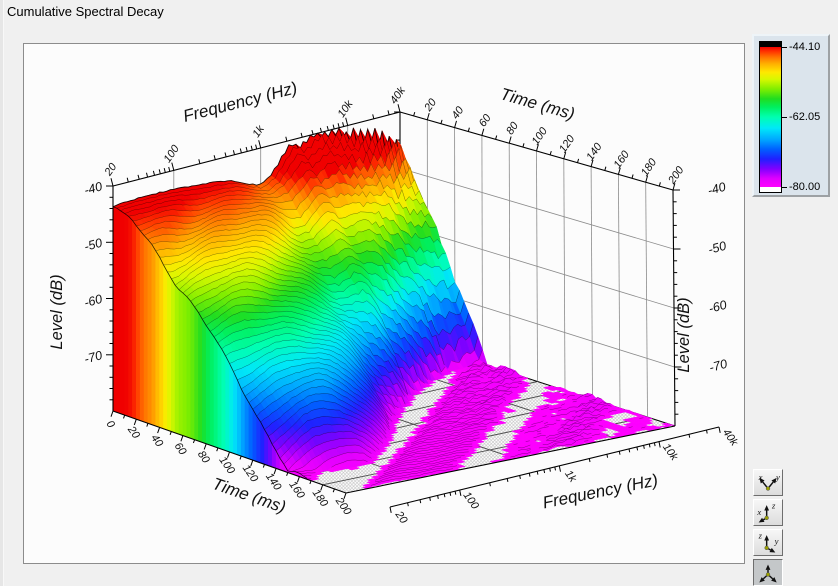 This screenshot has width=838, height=586. What do you see at coordinates (2, 293) in the screenshot?
I see `window-left-edge` at bounding box center [2, 293].